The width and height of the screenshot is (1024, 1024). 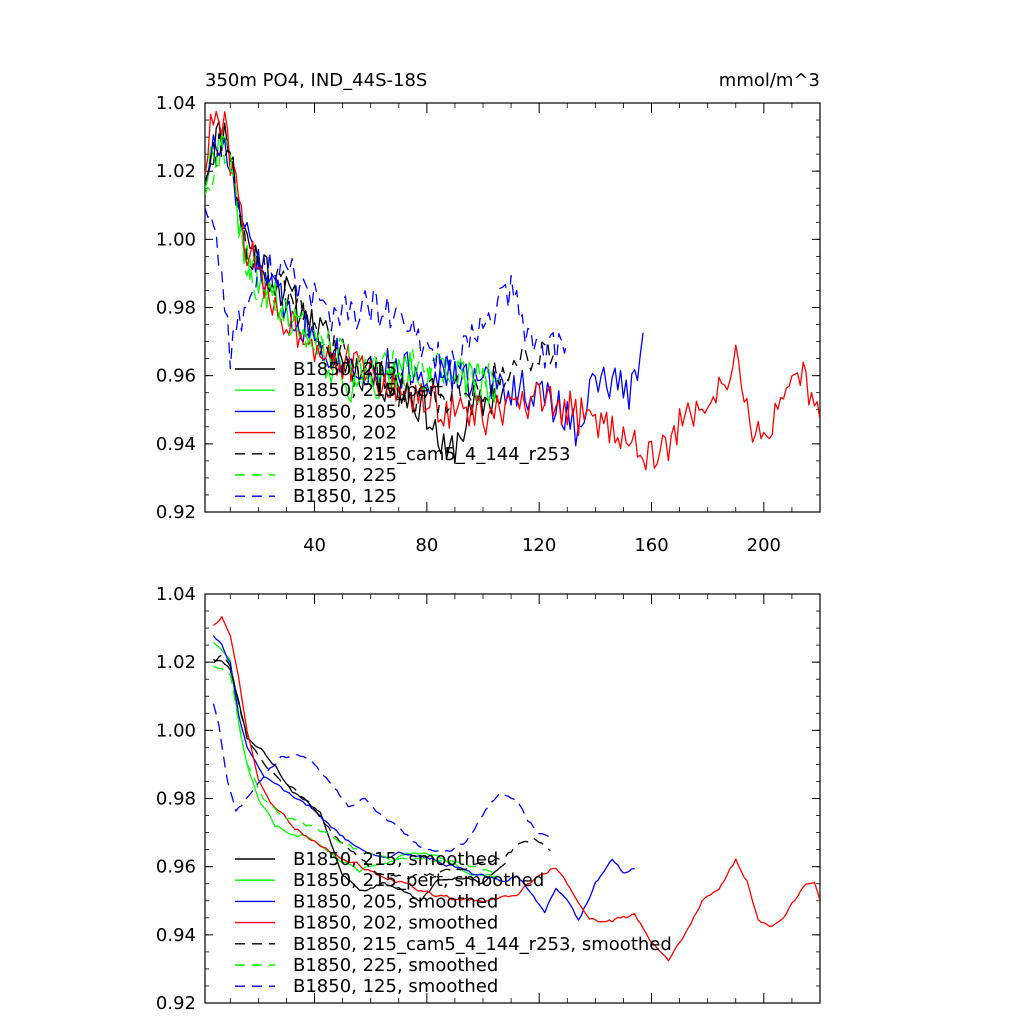 What do you see at coordinates (345, 496) in the screenshot?
I see `legend-label: B1850, 125` at bounding box center [345, 496].